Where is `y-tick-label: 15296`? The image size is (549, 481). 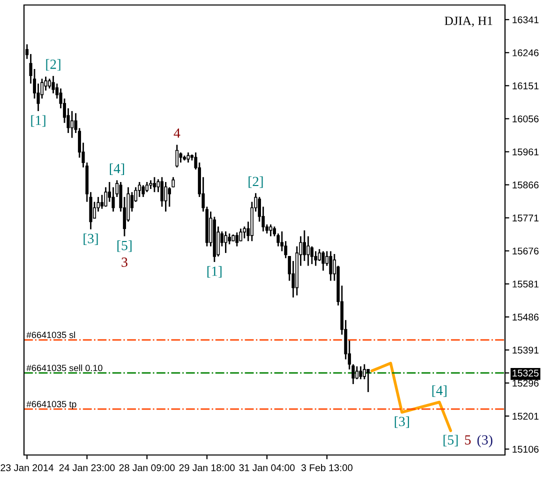
y-tick-label: 15296 is located at coordinates (525, 383).